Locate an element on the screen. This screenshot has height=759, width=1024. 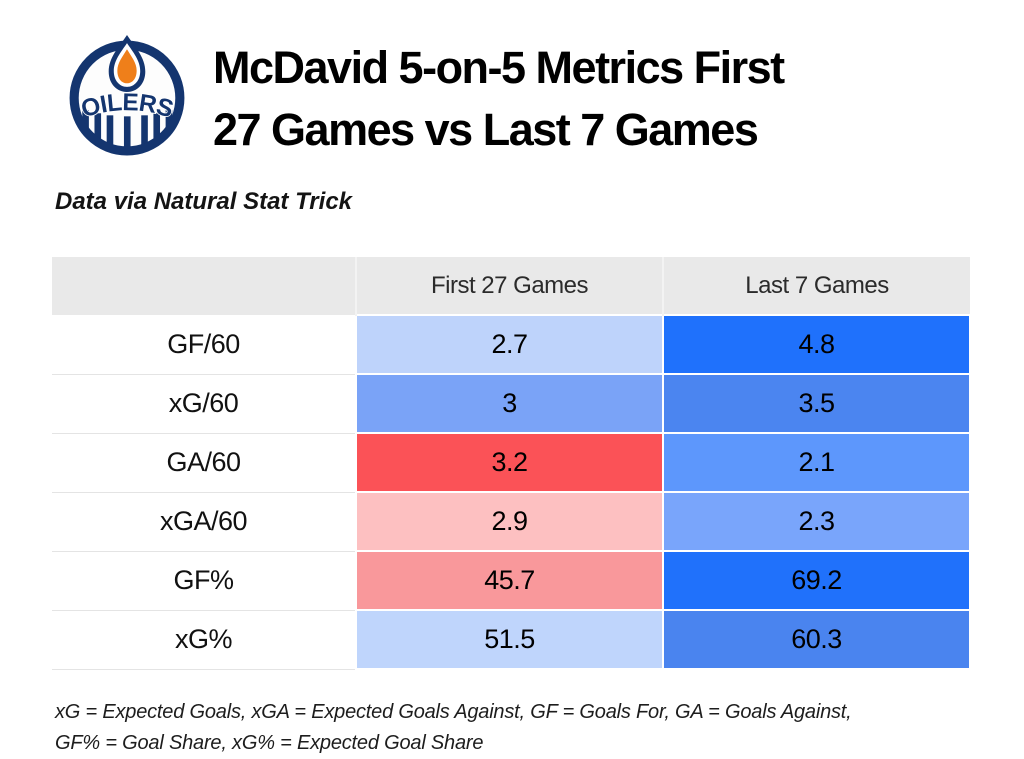
logo-wordmark: OILERS is located at coordinates (128, 106).